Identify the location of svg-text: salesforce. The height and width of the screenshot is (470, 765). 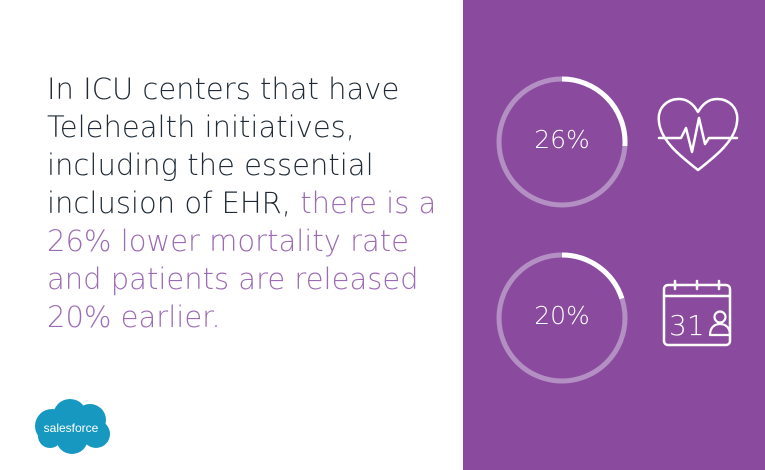
(71, 428).